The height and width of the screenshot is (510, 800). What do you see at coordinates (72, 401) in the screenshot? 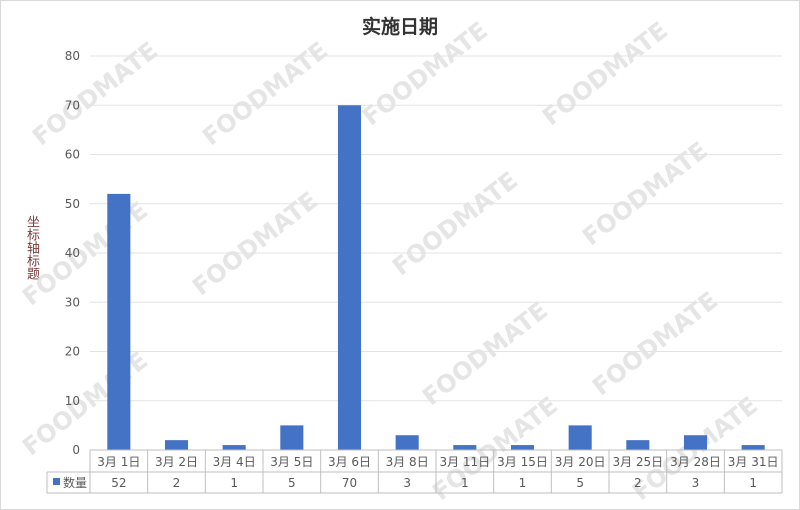
I see `y-tick-label: 10` at bounding box center [72, 401].